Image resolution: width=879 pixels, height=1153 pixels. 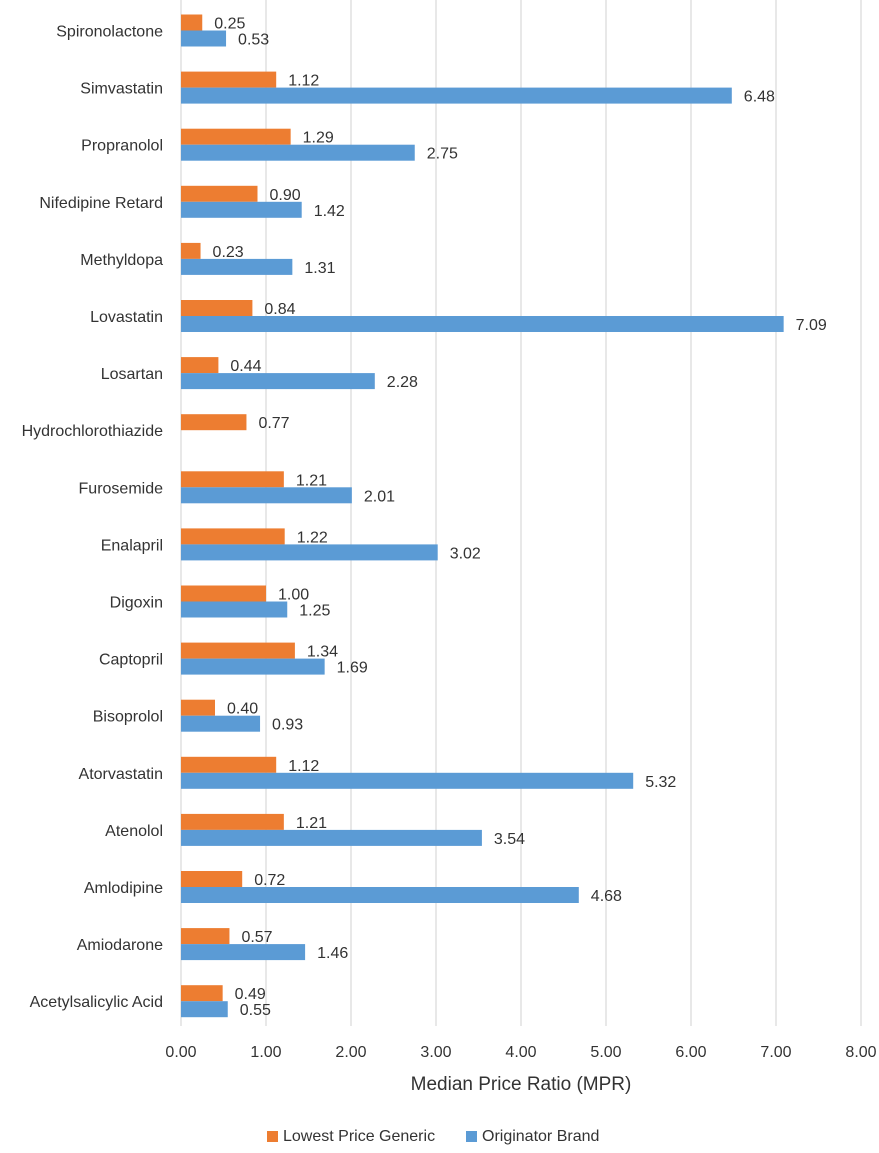 I want to click on data-label-originator-brand-digoxin: 1.25, so click(x=314, y=611).